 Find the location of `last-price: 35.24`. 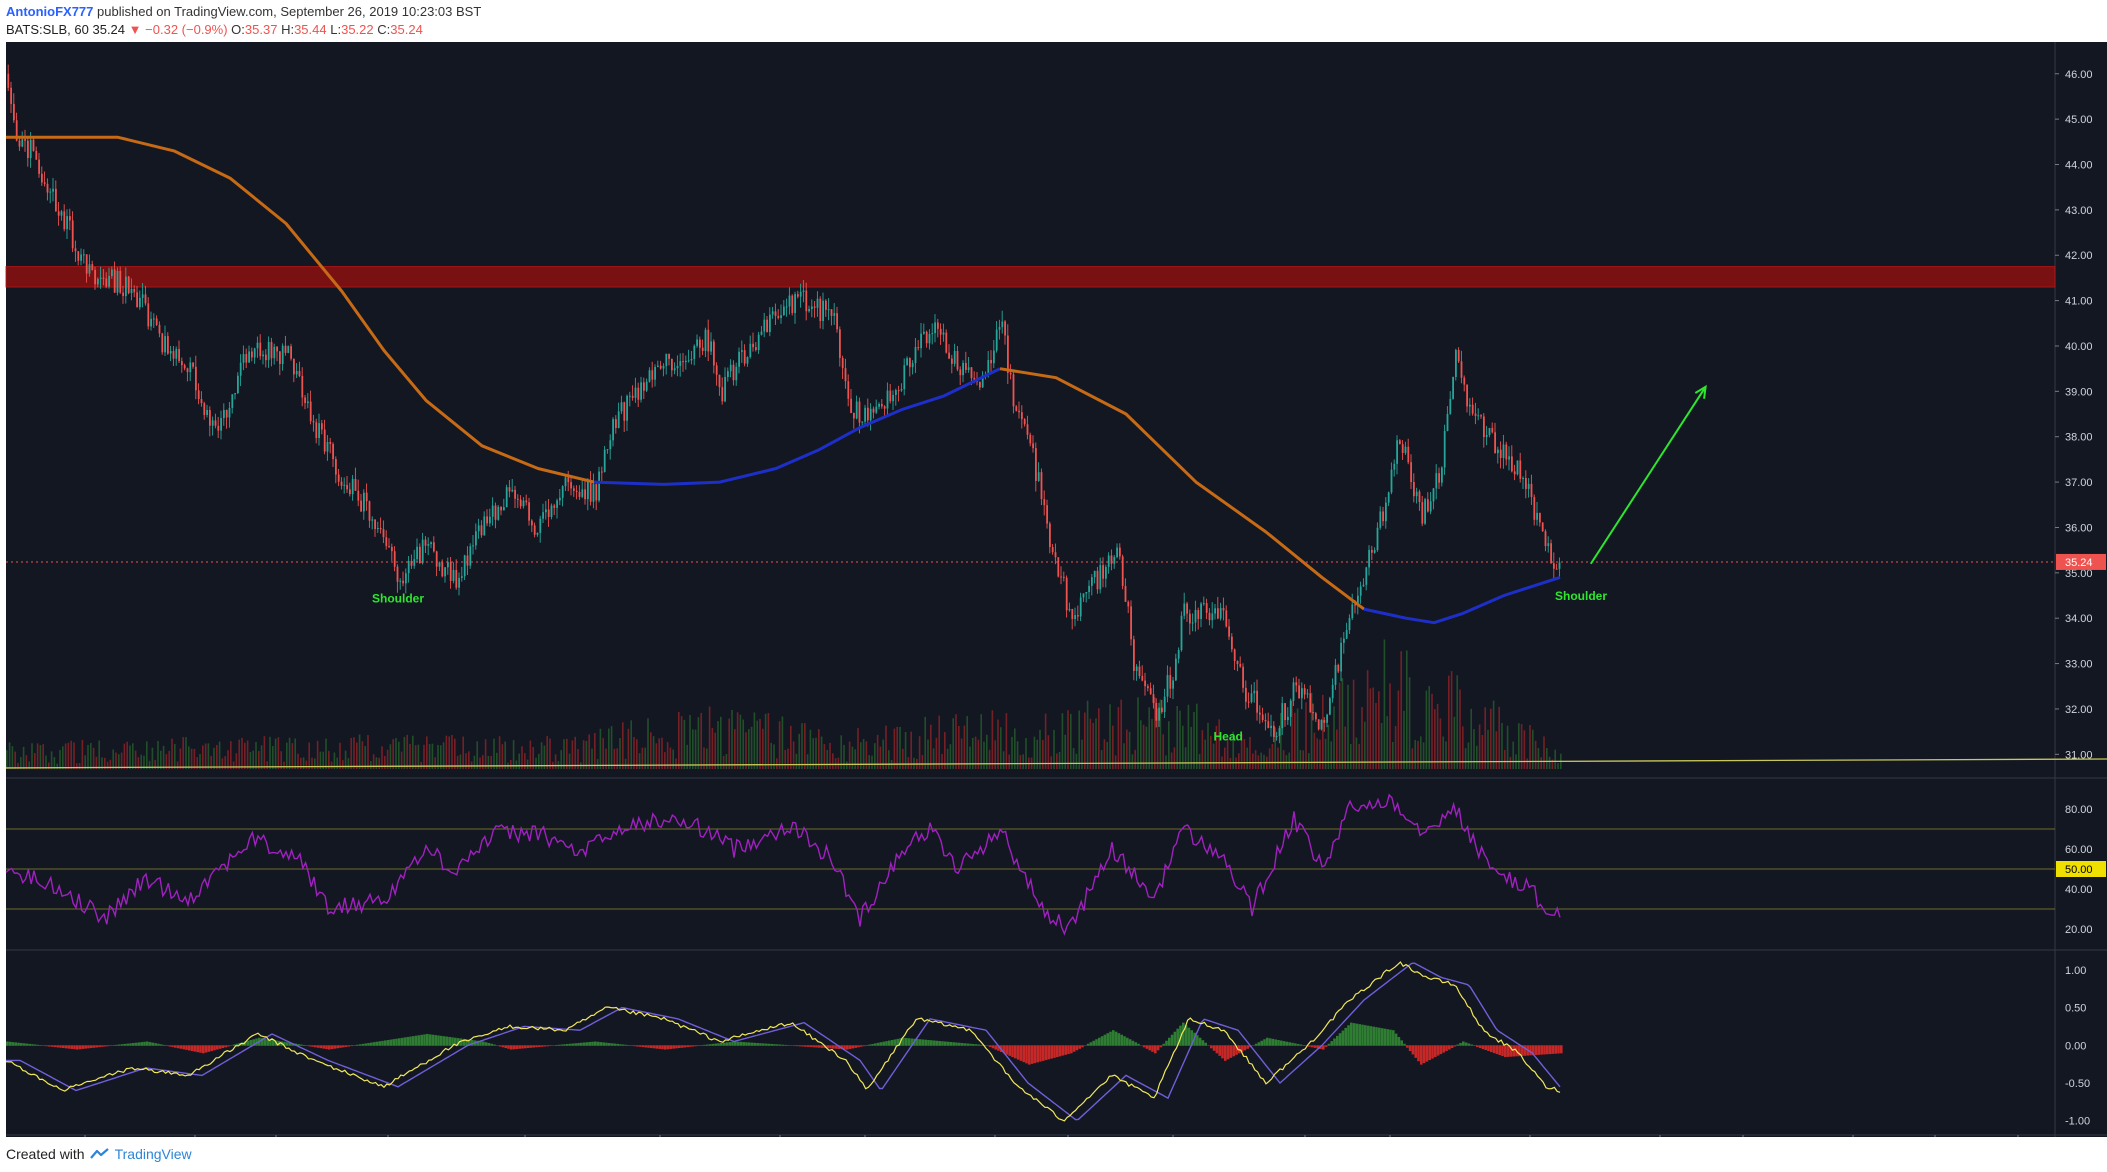

last-price: 35.24 is located at coordinates (109, 29).